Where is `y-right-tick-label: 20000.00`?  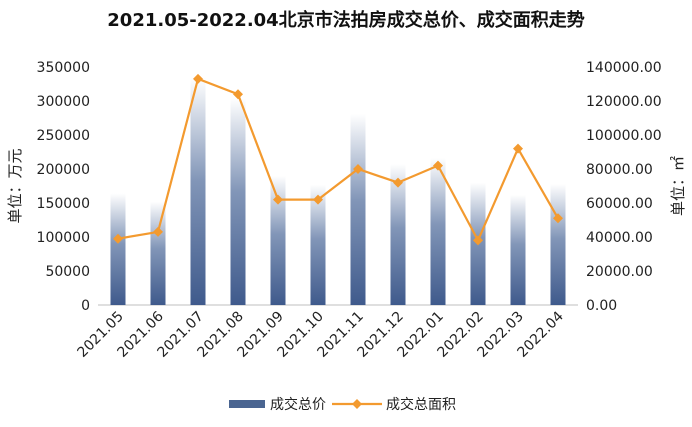
y-right-tick-label: 20000.00 is located at coordinates (619, 272).